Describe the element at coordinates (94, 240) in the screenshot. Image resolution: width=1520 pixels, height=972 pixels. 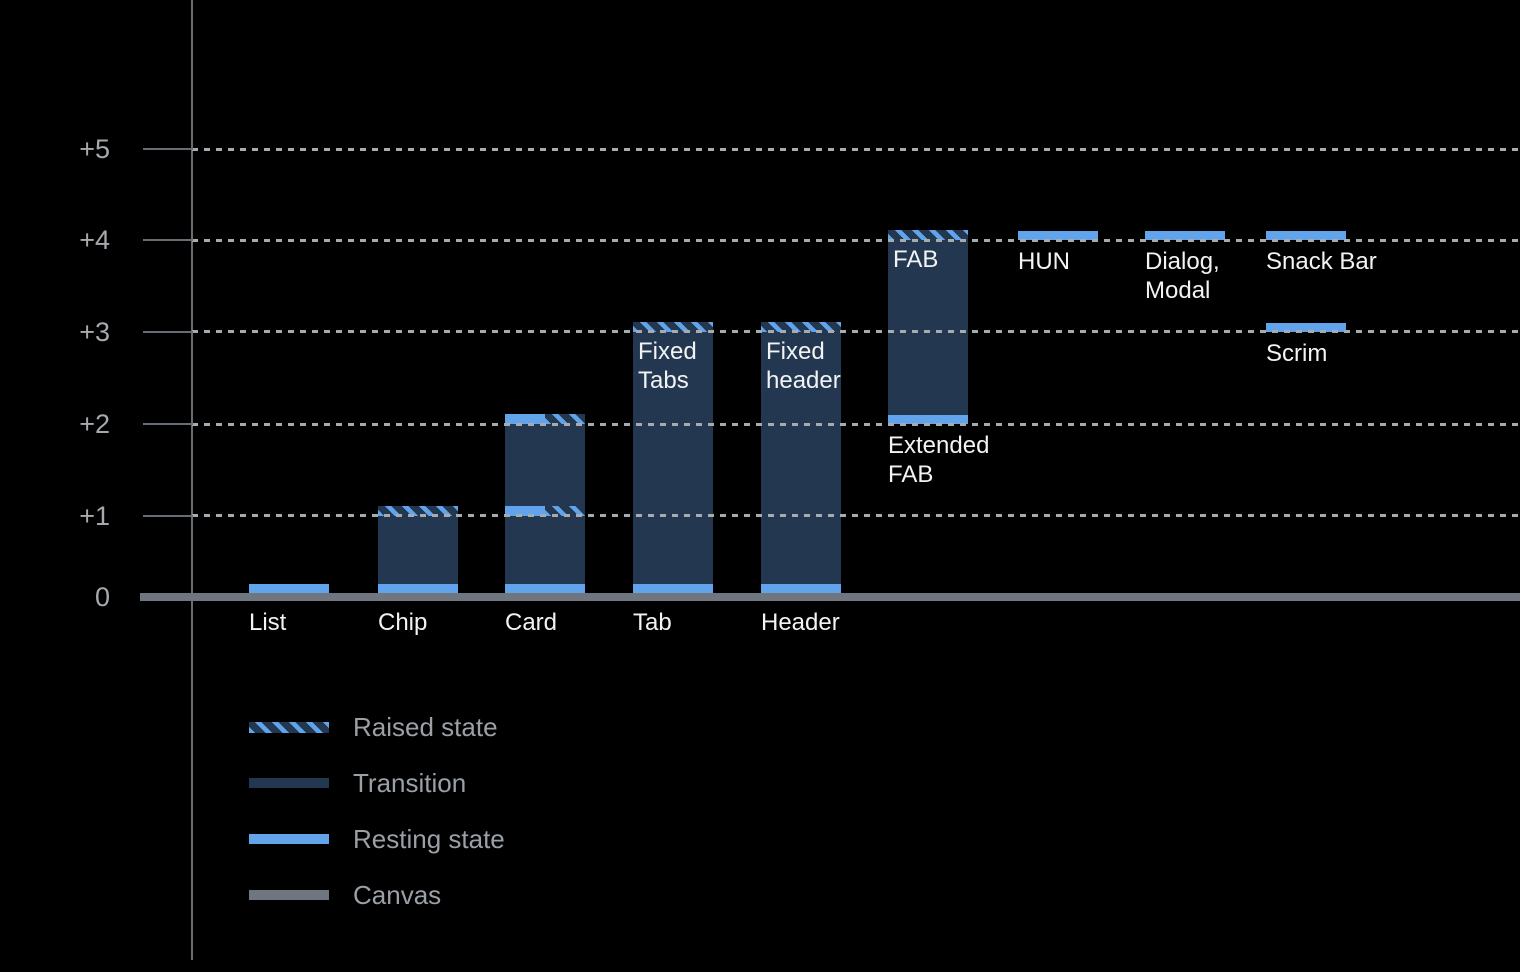
I see `y-tick-label-4: +4` at that location.